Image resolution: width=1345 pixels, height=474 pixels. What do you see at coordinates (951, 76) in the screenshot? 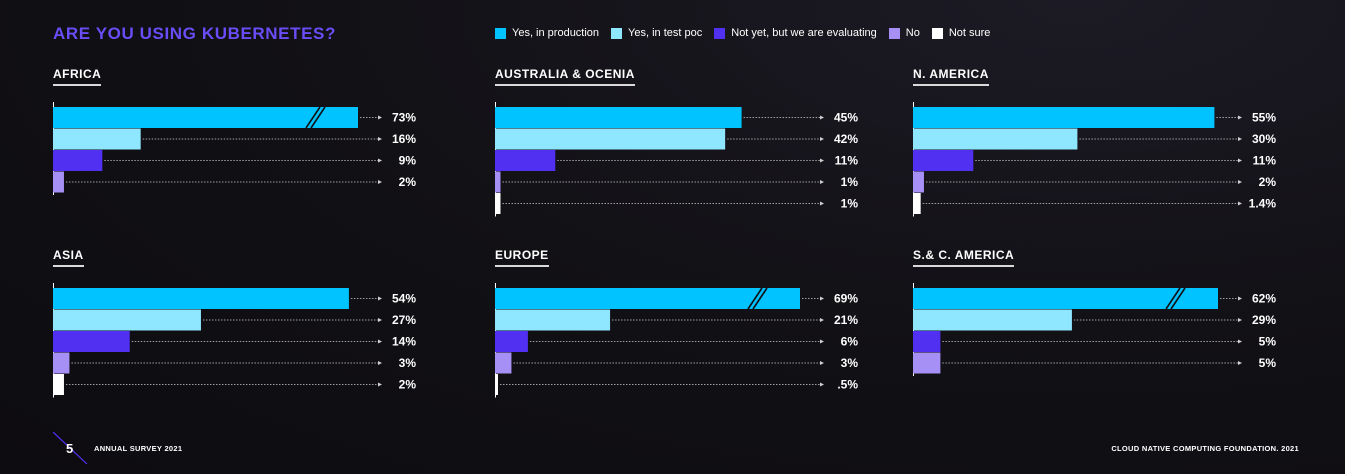
I see `panel-title-n-america: N. AMERICA` at bounding box center [951, 76].